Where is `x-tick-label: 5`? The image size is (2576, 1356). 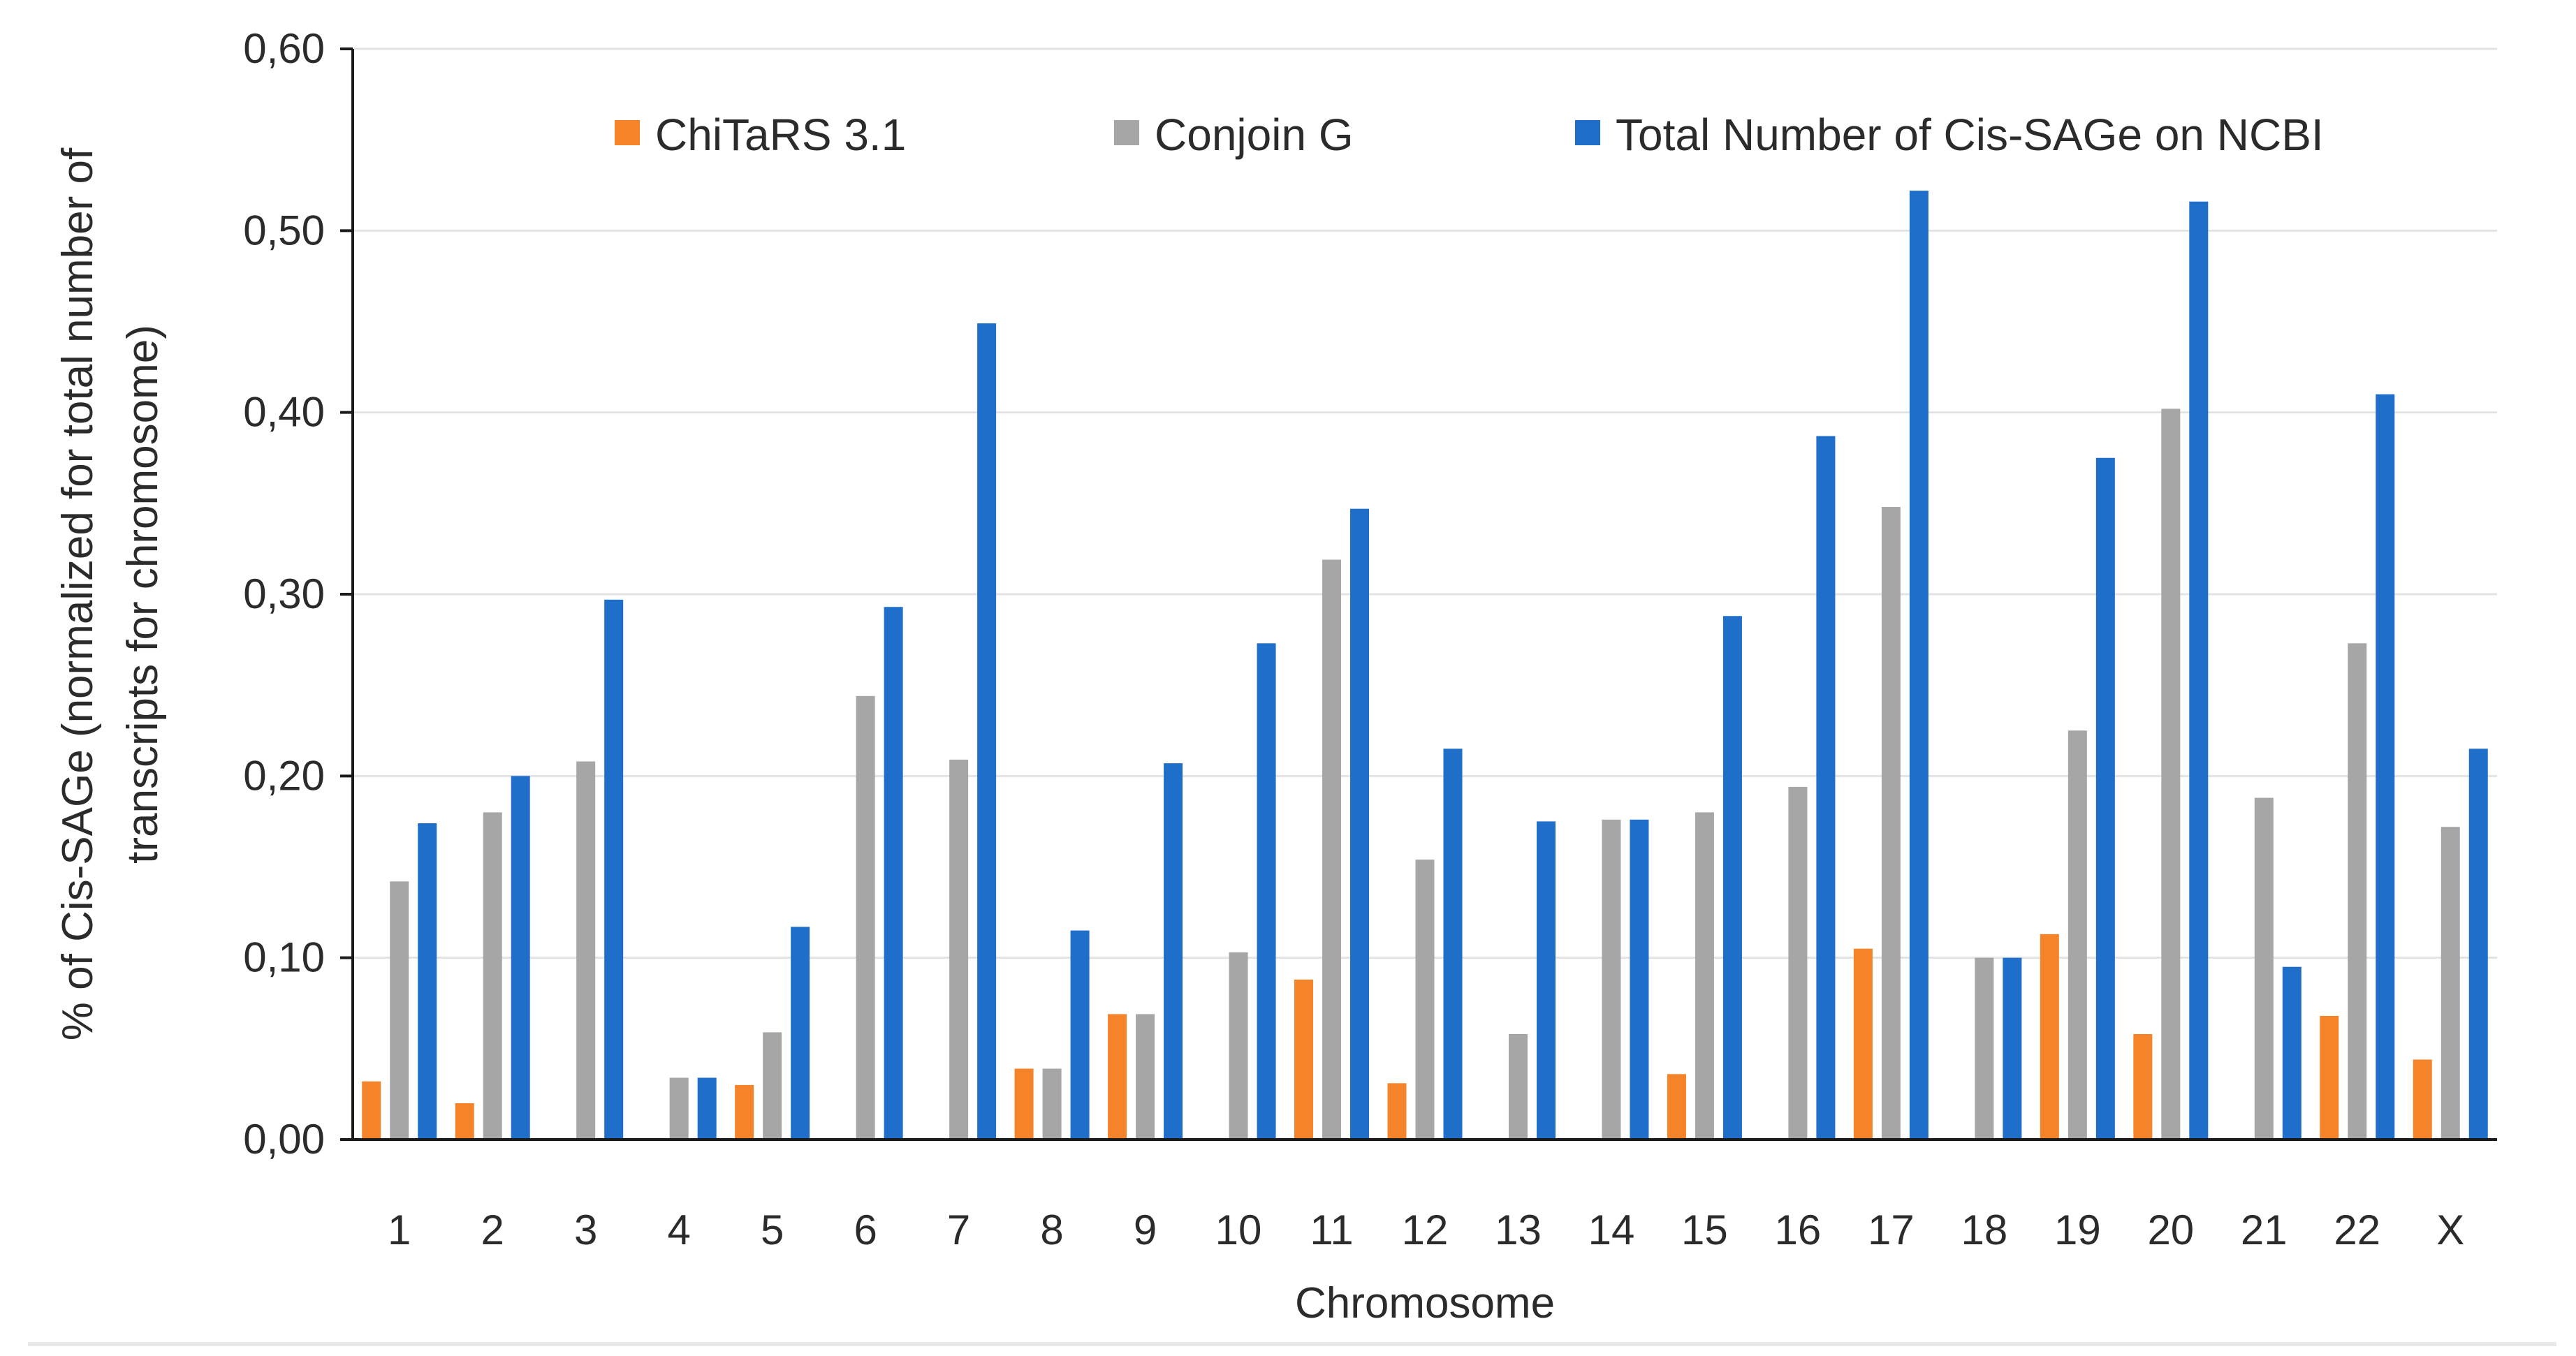 x-tick-label: 5 is located at coordinates (772, 1230).